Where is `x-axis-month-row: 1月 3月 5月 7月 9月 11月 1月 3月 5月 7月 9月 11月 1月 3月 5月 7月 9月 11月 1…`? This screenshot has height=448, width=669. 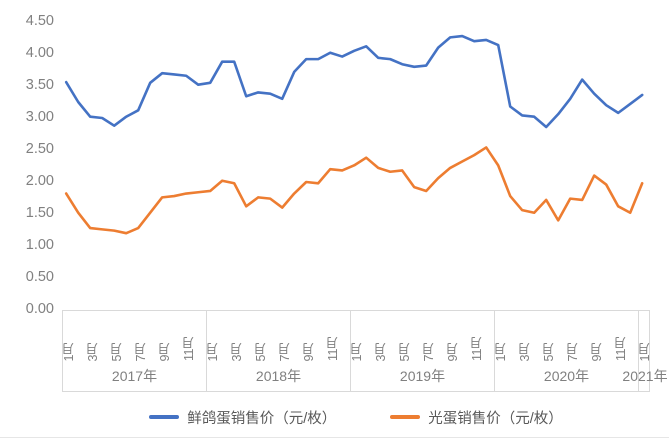
x-axis-month-row: 1月 3月 5月 7月 9月 11月 1月 3月 5月 7月 9月 11月 1月 3月 5月 7月 9月 11月 1… is located at coordinates (356, 336).